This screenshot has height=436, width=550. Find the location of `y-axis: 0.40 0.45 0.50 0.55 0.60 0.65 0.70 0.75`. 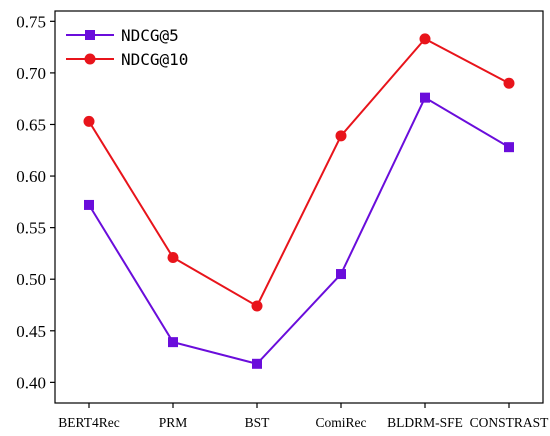

y-axis: 0.40 0.45 0.50 0.55 0.60 0.65 0.70 0.75 is located at coordinates (35, 202).